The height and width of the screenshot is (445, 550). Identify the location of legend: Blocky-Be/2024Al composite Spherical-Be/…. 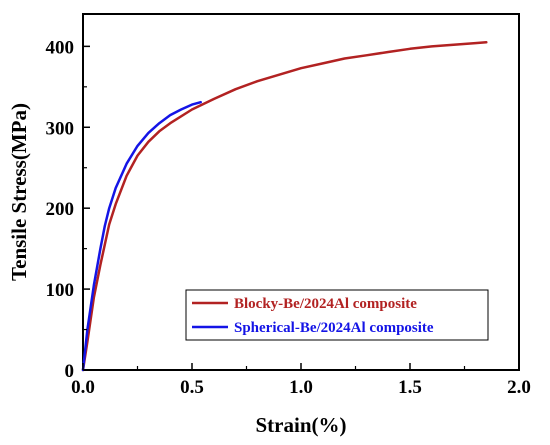
(337, 315).